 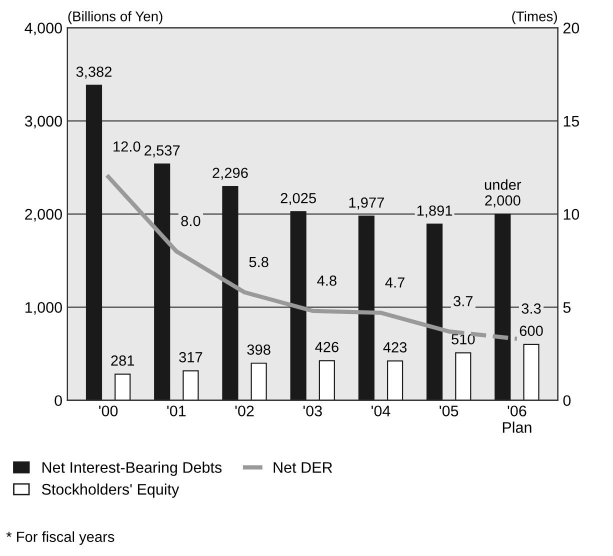 I want to click on text: * For fiscal years, so click(x=60, y=538).